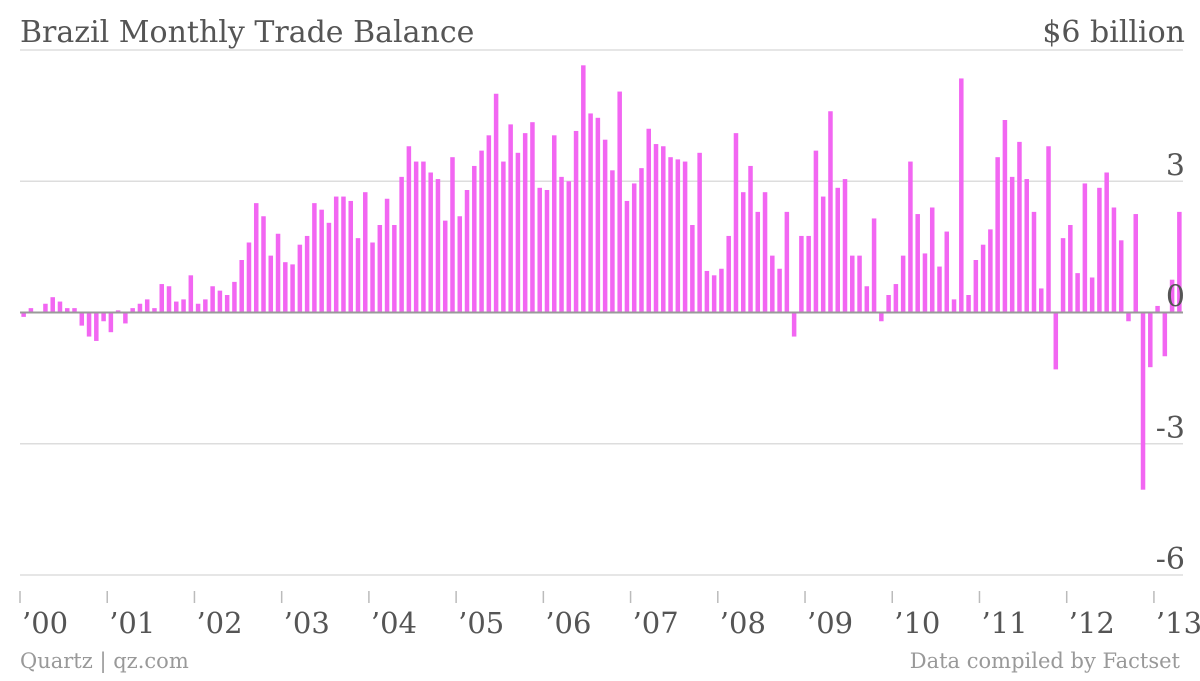 This screenshot has height=681, width=1200. Describe the element at coordinates (45, 623) in the screenshot. I see `x-tick-label: ’00` at that location.